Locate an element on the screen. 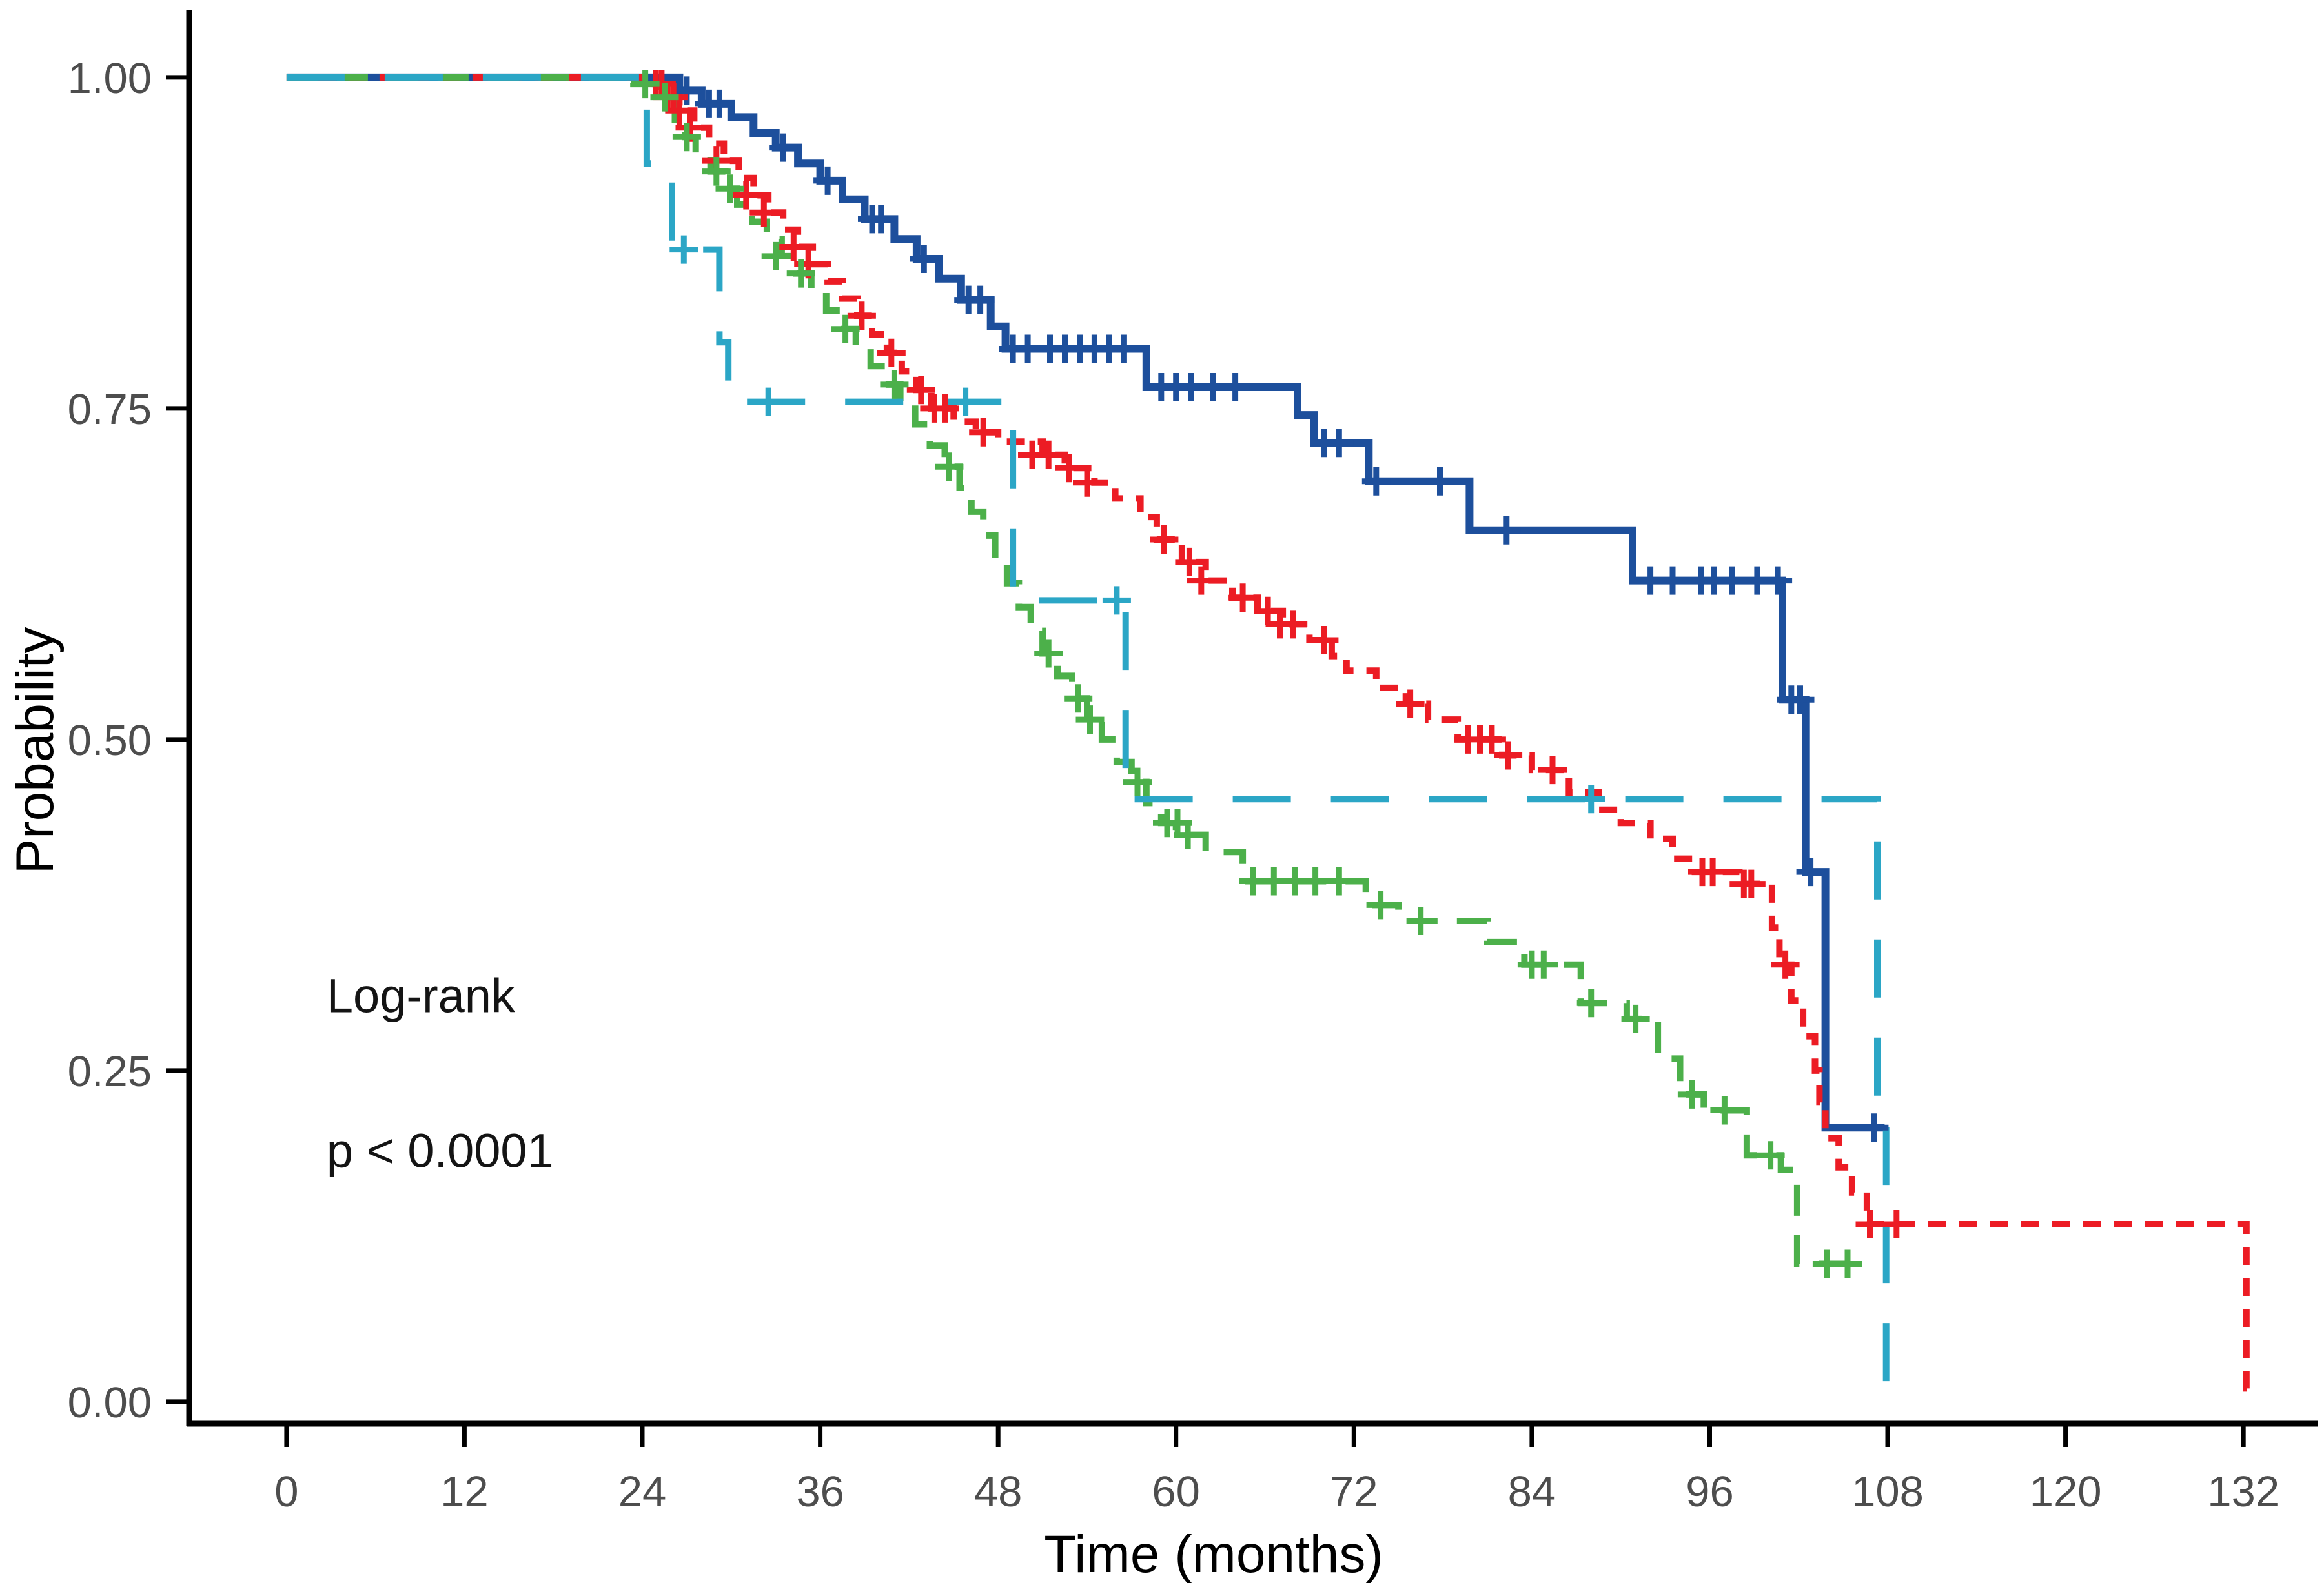 The width and height of the screenshot is (2324, 1585). x-tick-label: 120 is located at coordinates (2066, 1492).